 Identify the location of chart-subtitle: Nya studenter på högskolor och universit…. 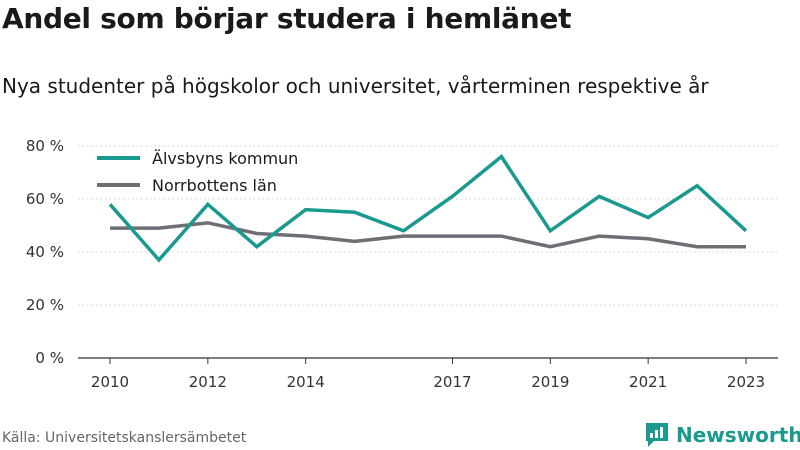
(355, 86).